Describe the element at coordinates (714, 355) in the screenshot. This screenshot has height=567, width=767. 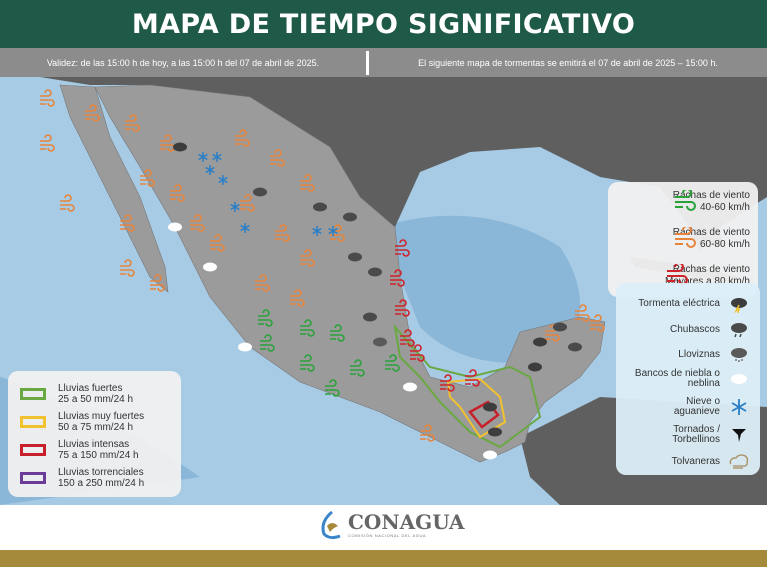
I see `legend-item: Lloviznas` at that location.